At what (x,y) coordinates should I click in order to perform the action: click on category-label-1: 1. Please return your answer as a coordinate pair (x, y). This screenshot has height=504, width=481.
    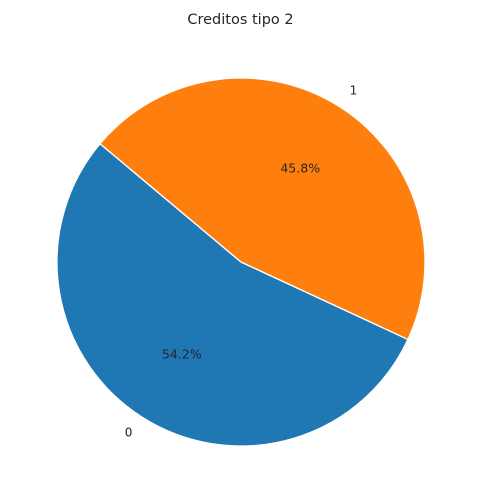
    Looking at the image, I should click on (354, 91).